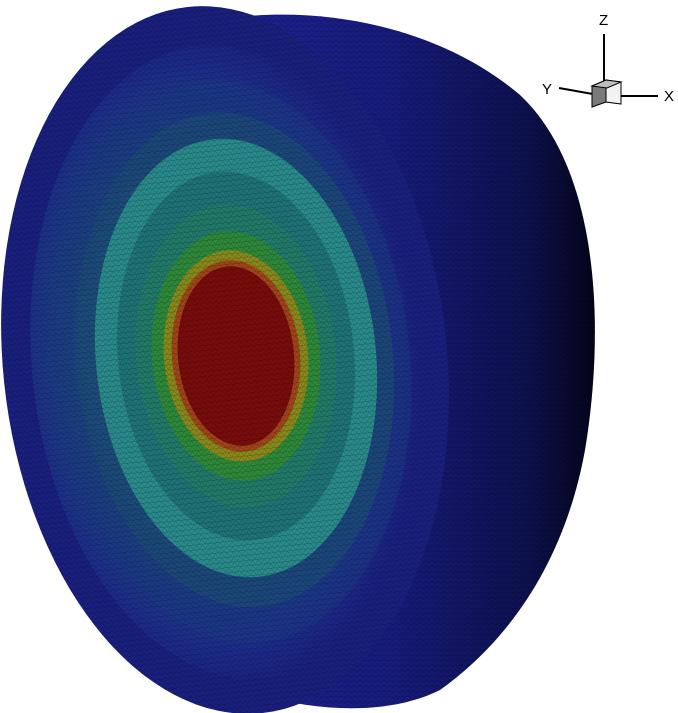 The image size is (678, 713). What do you see at coordinates (669, 96) in the screenshot?
I see `x-axis-label: X` at bounding box center [669, 96].